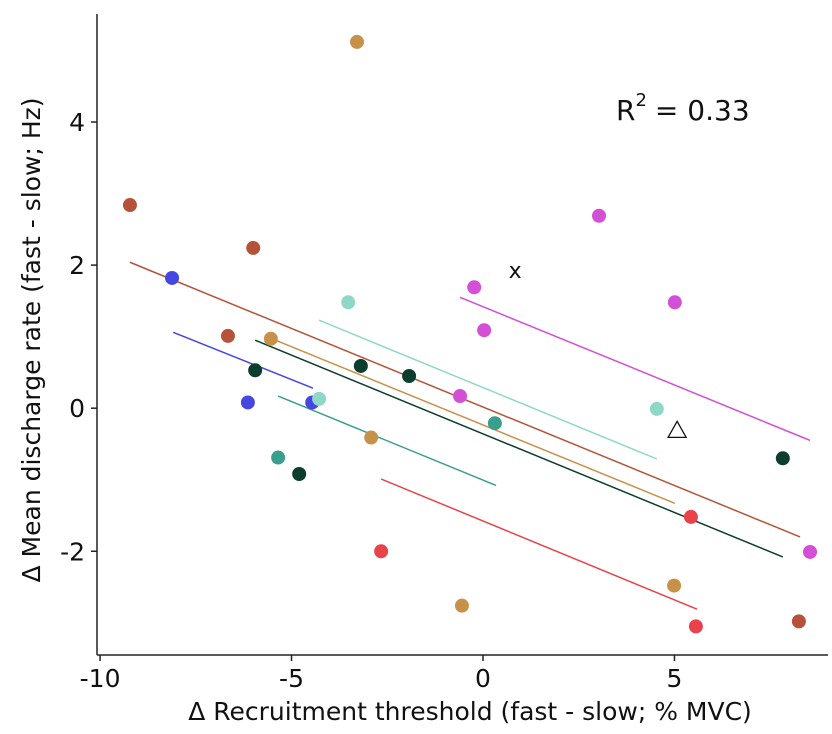  I want to click on y-axis-label: Δ Mean discharge rate (fast - slow; Hz), so click(31, 340).